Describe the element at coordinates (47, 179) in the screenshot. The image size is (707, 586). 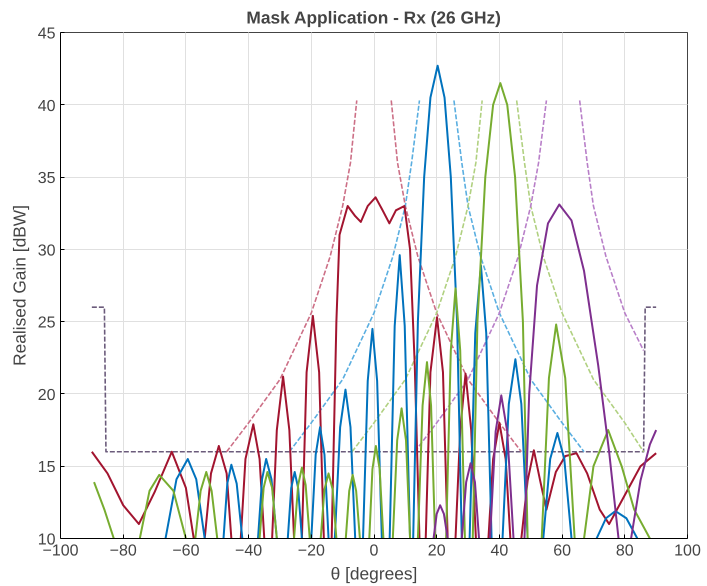
I see `y-tick-label: 35` at that location.